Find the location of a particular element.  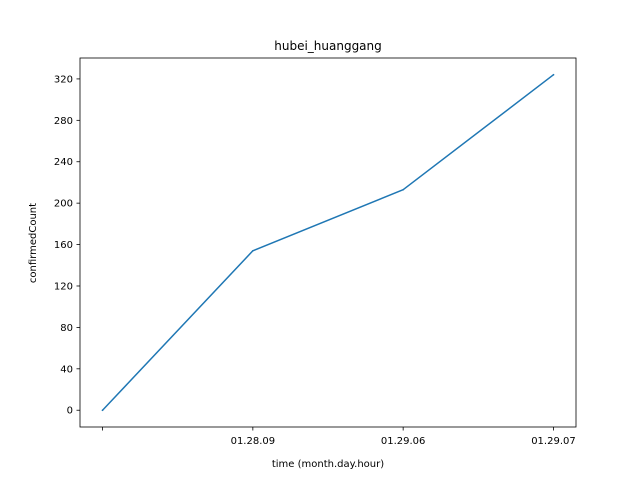

y-tick-label-7: 280 is located at coordinates (63, 121).